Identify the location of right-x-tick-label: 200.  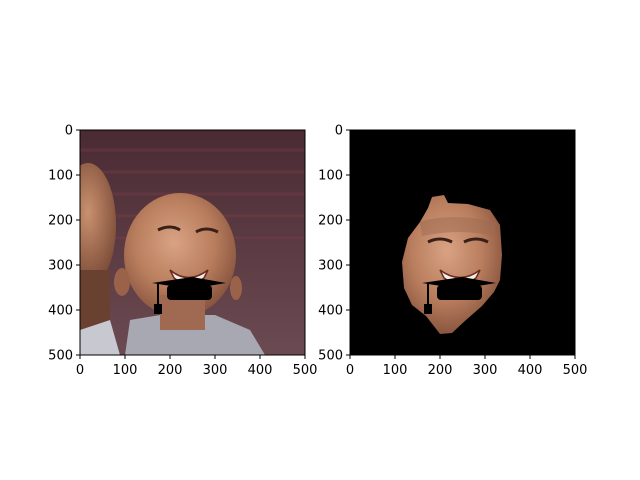
(440, 370).